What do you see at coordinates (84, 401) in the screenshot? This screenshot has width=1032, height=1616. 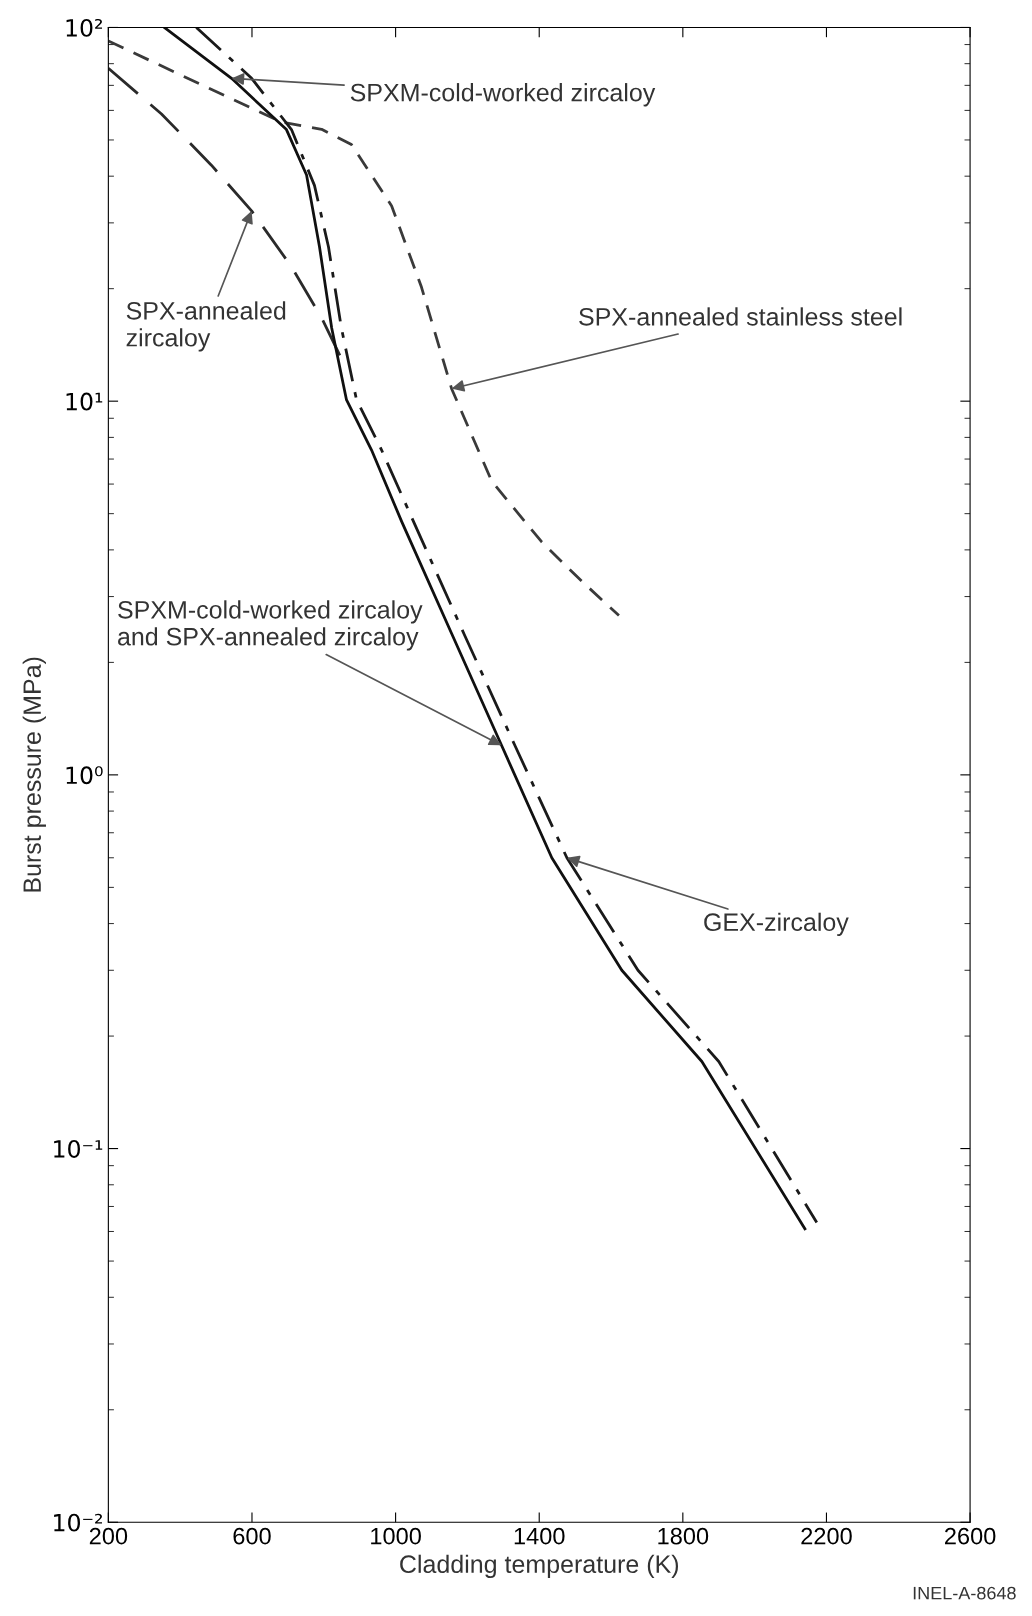 I see `y-tick-label: 10¹` at bounding box center [84, 401].